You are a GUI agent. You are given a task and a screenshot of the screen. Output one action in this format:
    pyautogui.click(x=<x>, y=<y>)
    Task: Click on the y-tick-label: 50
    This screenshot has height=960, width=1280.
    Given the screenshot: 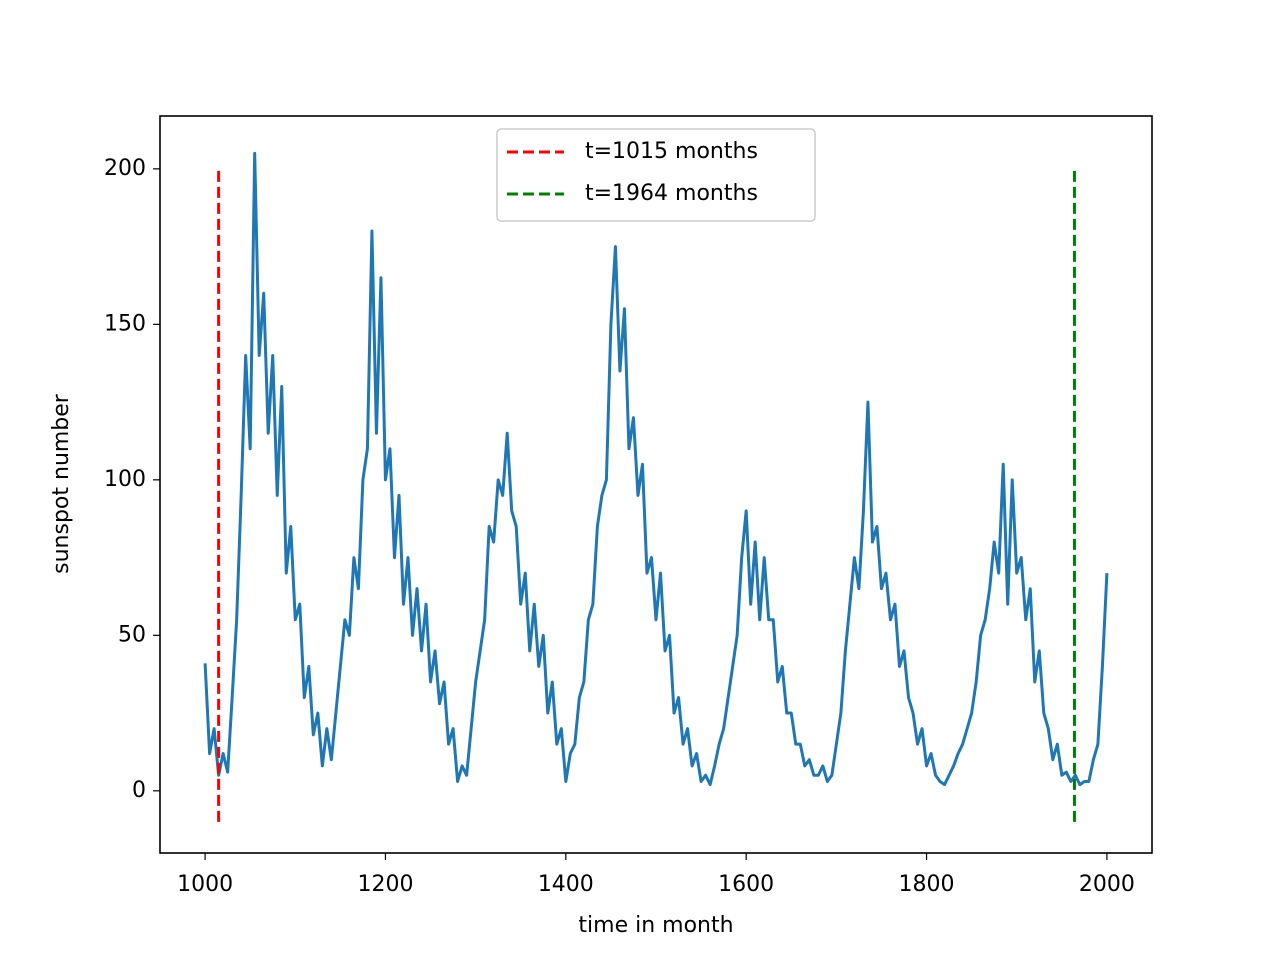 What is the action you would take?
    pyautogui.click(x=132, y=634)
    